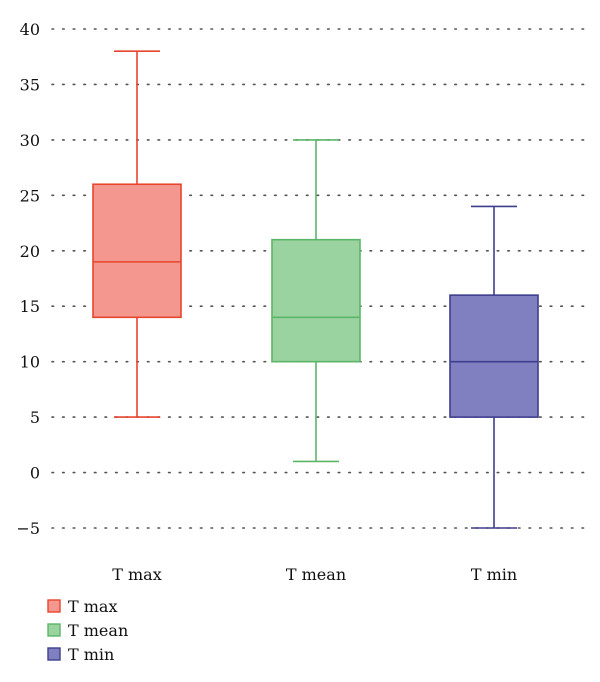 This screenshot has width=600, height=682. I want to click on y-tick-label: 40, so click(30, 29).